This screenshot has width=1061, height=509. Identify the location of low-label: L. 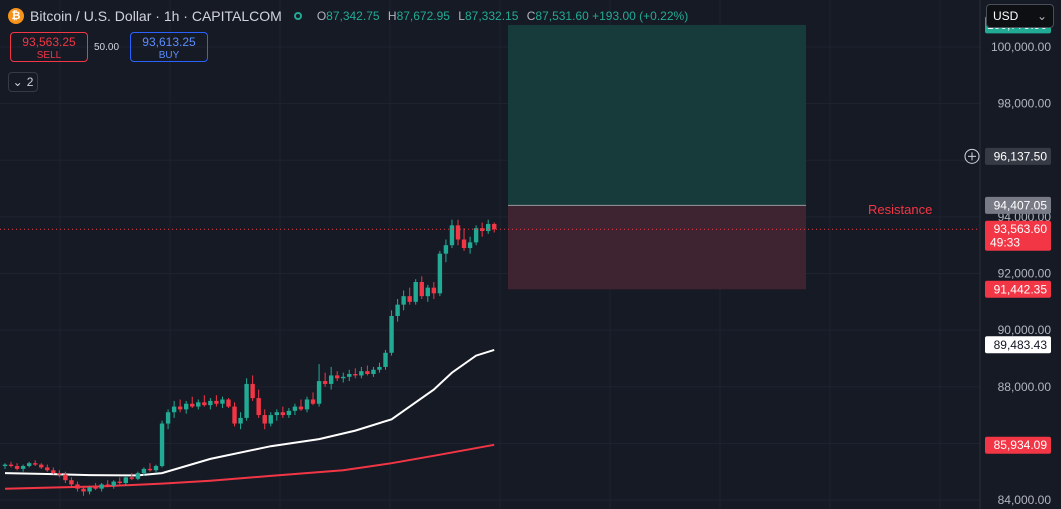
(461, 16).